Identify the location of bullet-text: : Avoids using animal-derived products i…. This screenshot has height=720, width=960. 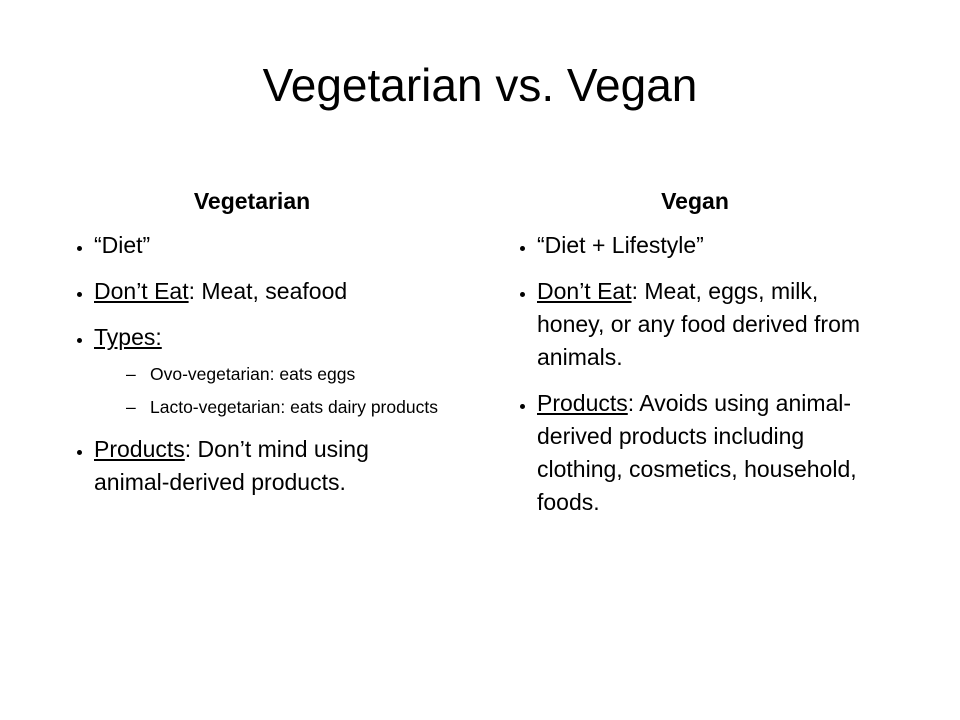
(697, 452).